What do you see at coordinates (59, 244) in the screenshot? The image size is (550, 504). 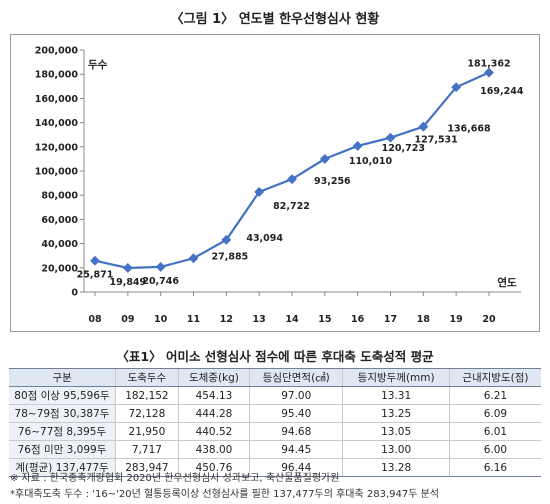 I see `y-tick-label: 40,000` at bounding box center [59, 244].